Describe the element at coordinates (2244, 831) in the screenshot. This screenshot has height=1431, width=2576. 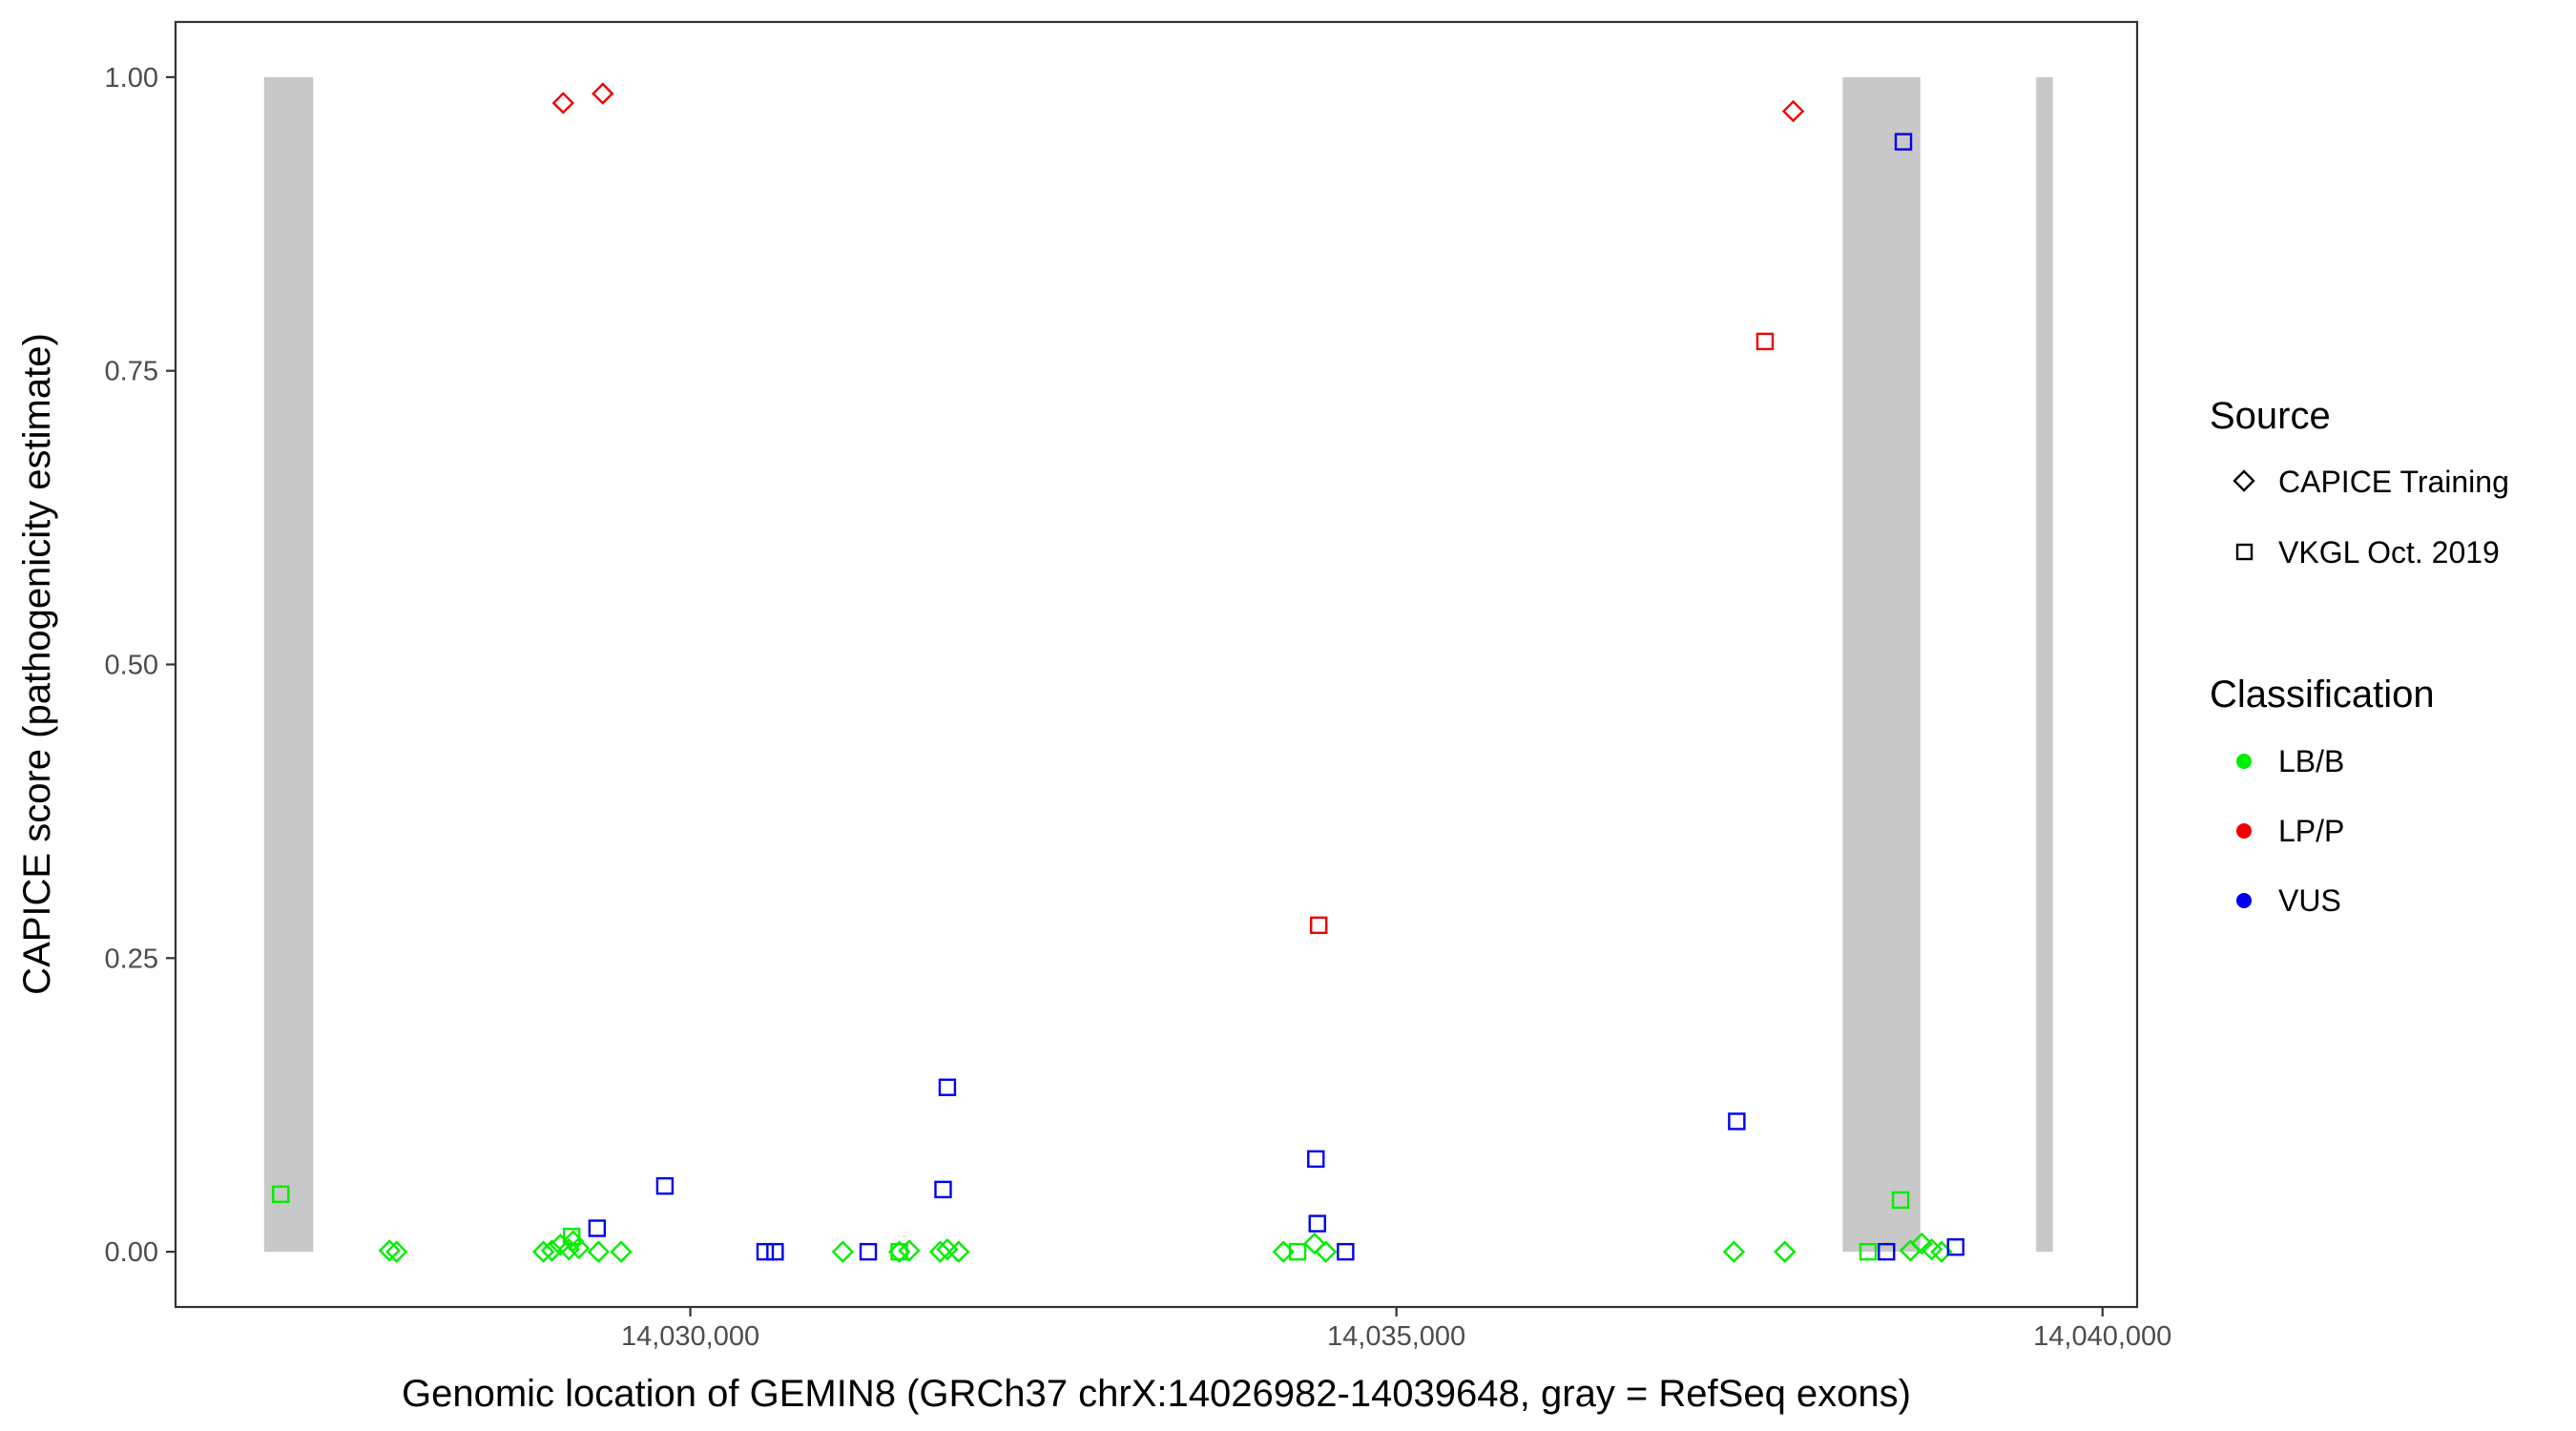
I see `legend-lpp-key-icon` at that location.